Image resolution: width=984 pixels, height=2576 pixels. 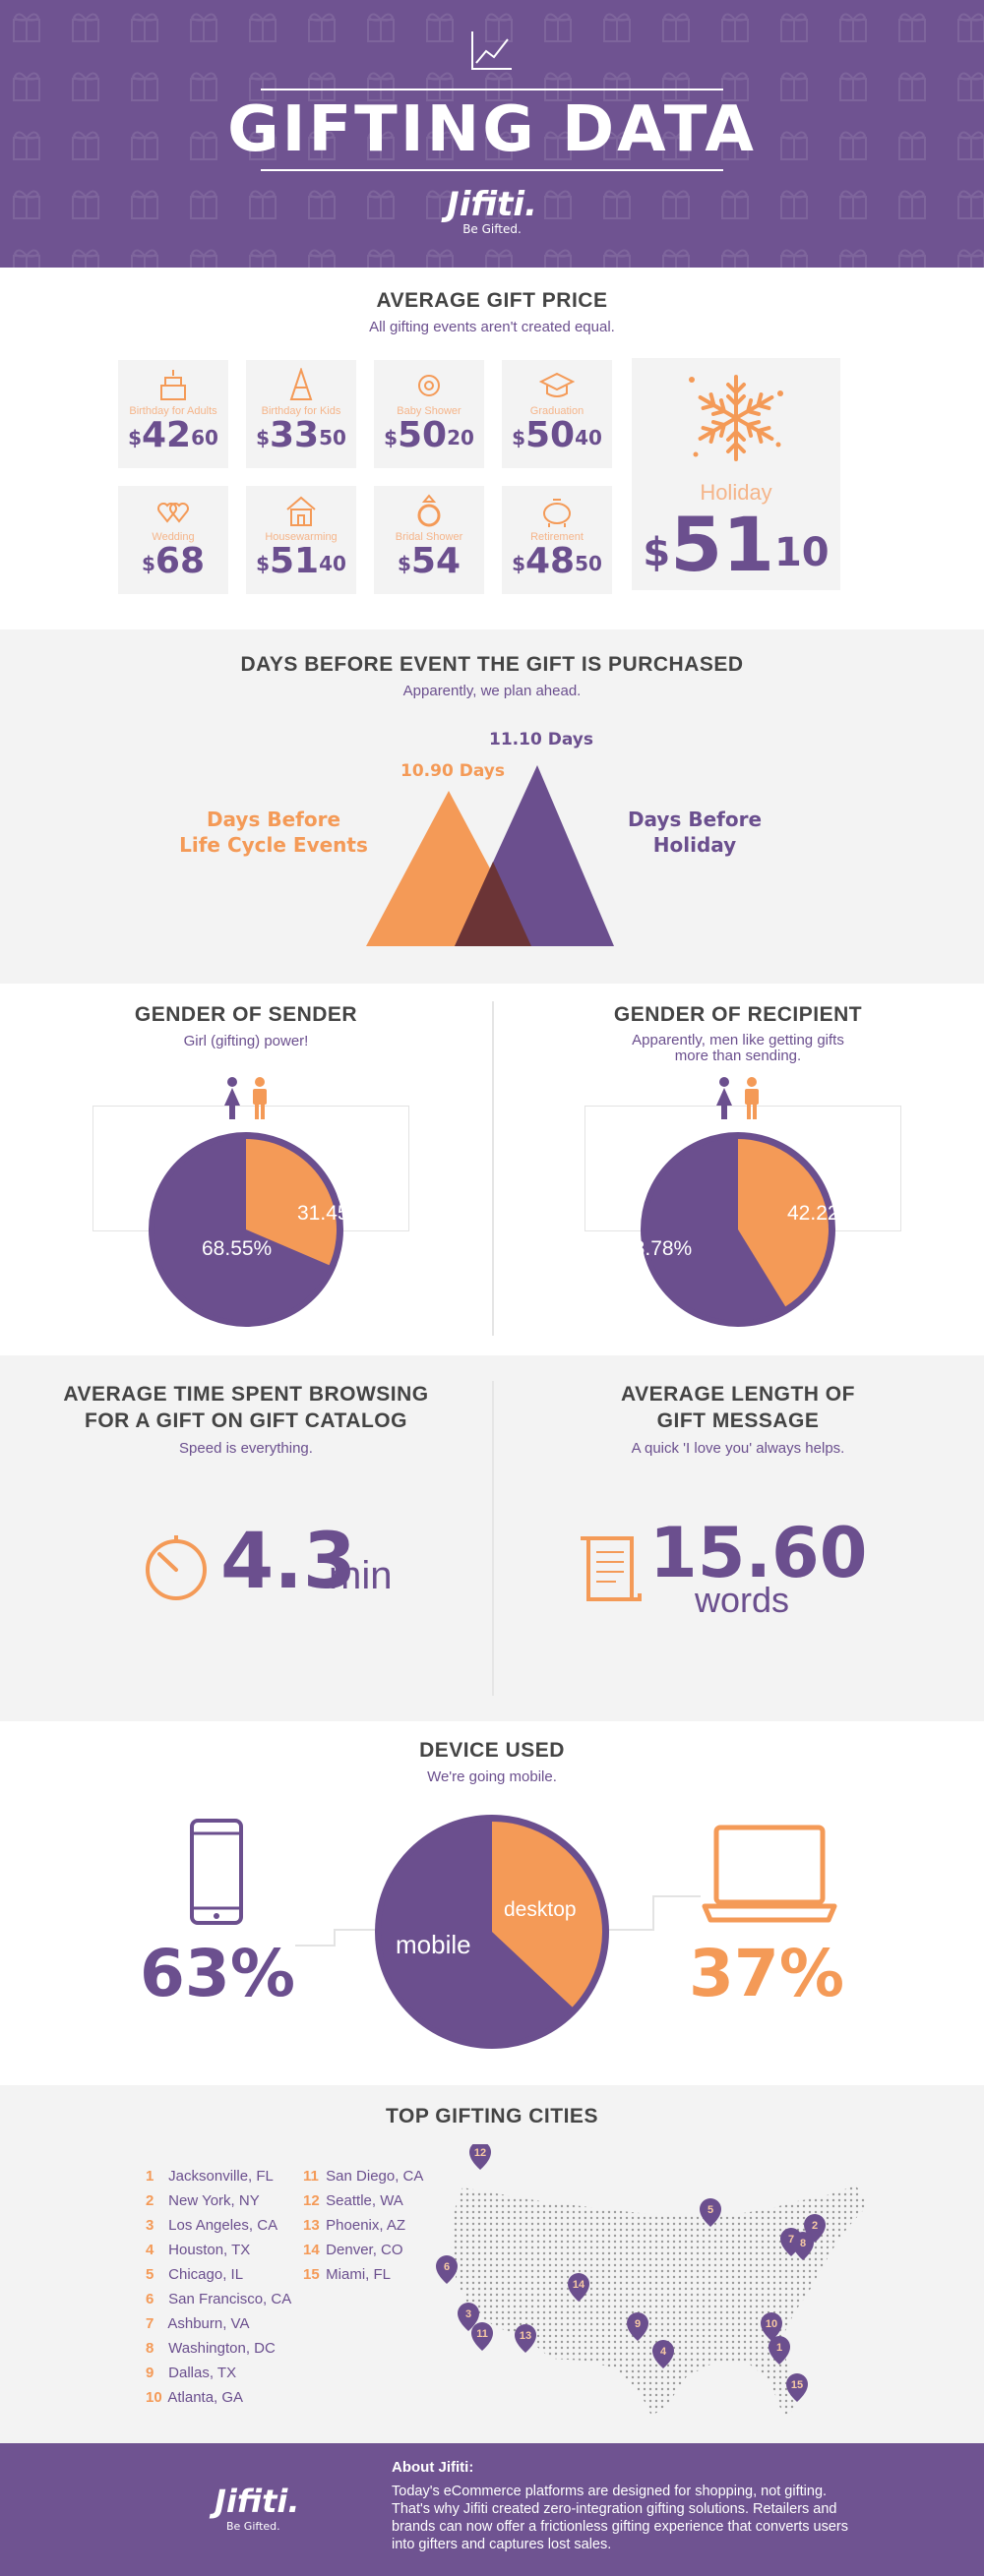 I want to click on device-connectors, so click(x=498, y=1921).